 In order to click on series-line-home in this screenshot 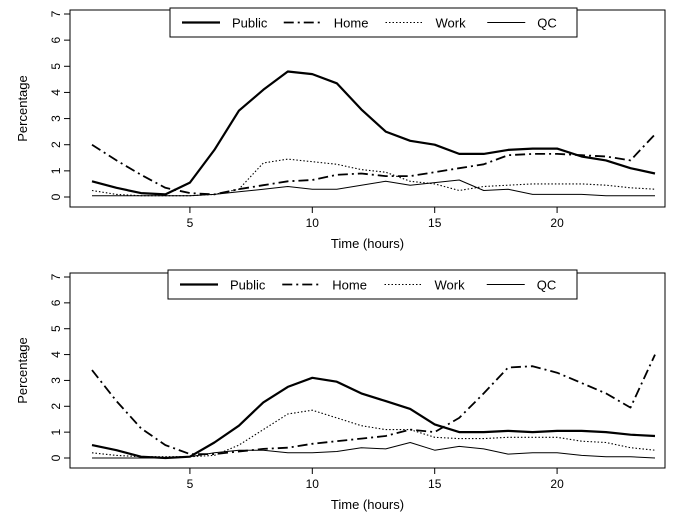, I will do `click(373, 164)`.